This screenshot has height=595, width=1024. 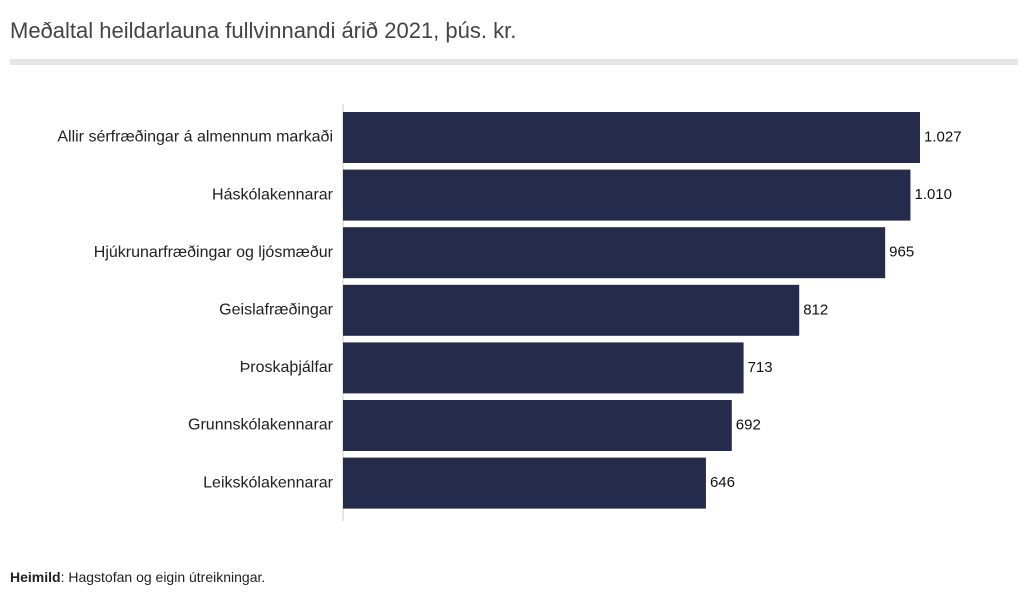 I want to click on category-label: Þroskaþjálfar, so click(x=287, y=367).